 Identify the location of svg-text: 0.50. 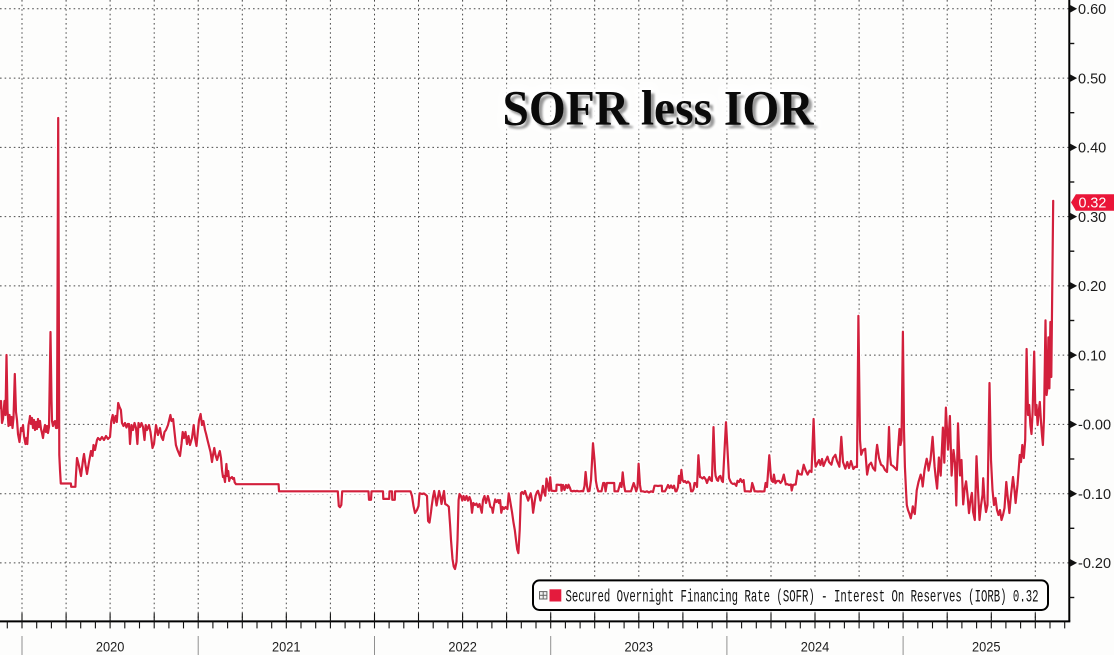
(1092, 79).